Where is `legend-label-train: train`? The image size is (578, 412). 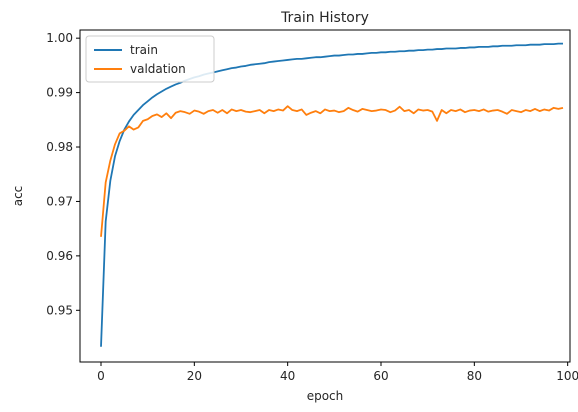
legend-label-train: train is located at coordinates (144, 50).